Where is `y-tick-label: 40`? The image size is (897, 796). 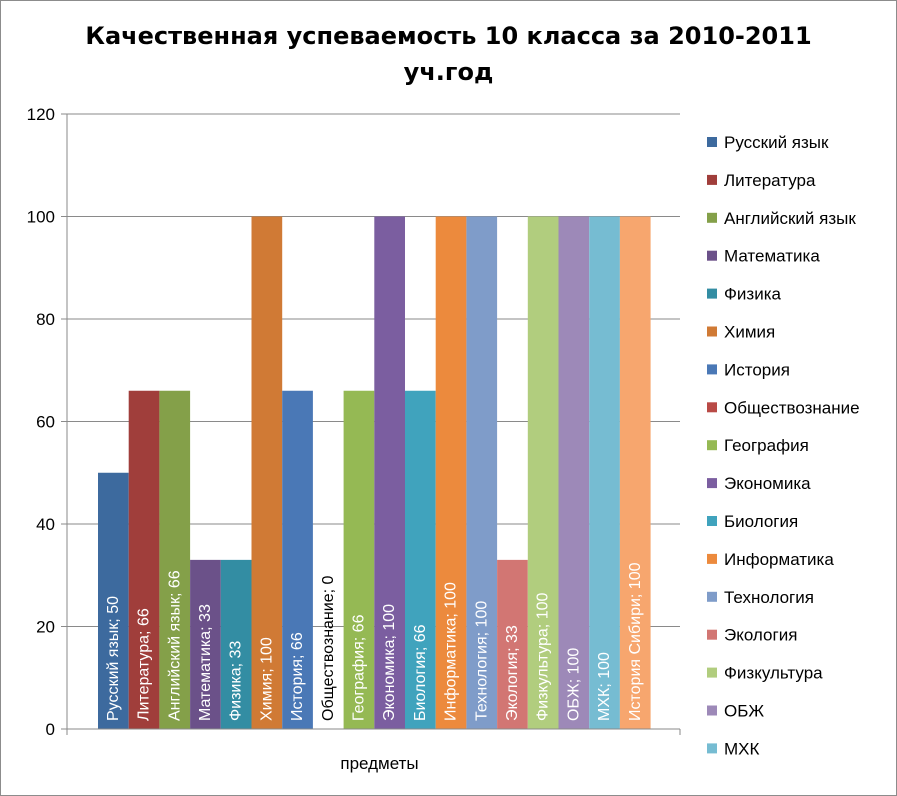
y-tick-label: 40 is located at coordinates (45, 524).